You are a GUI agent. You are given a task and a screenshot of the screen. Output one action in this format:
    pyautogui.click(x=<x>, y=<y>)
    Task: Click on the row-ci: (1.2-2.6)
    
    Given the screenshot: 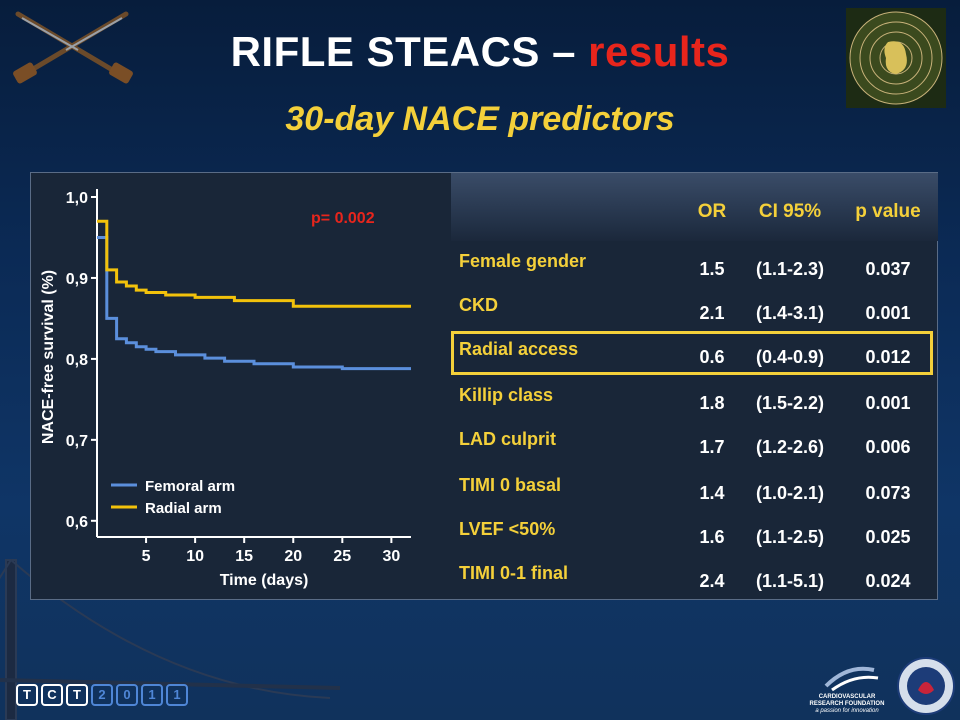 What is the action you would take?
    pyautogui.click(x=790, y=447)
    